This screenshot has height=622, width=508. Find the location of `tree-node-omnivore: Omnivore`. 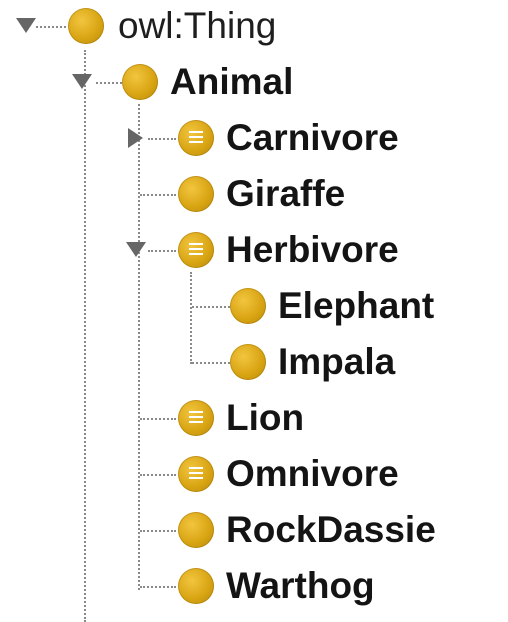

tree-node-omnivore: Omnivore is located at coordinates (306, 474).